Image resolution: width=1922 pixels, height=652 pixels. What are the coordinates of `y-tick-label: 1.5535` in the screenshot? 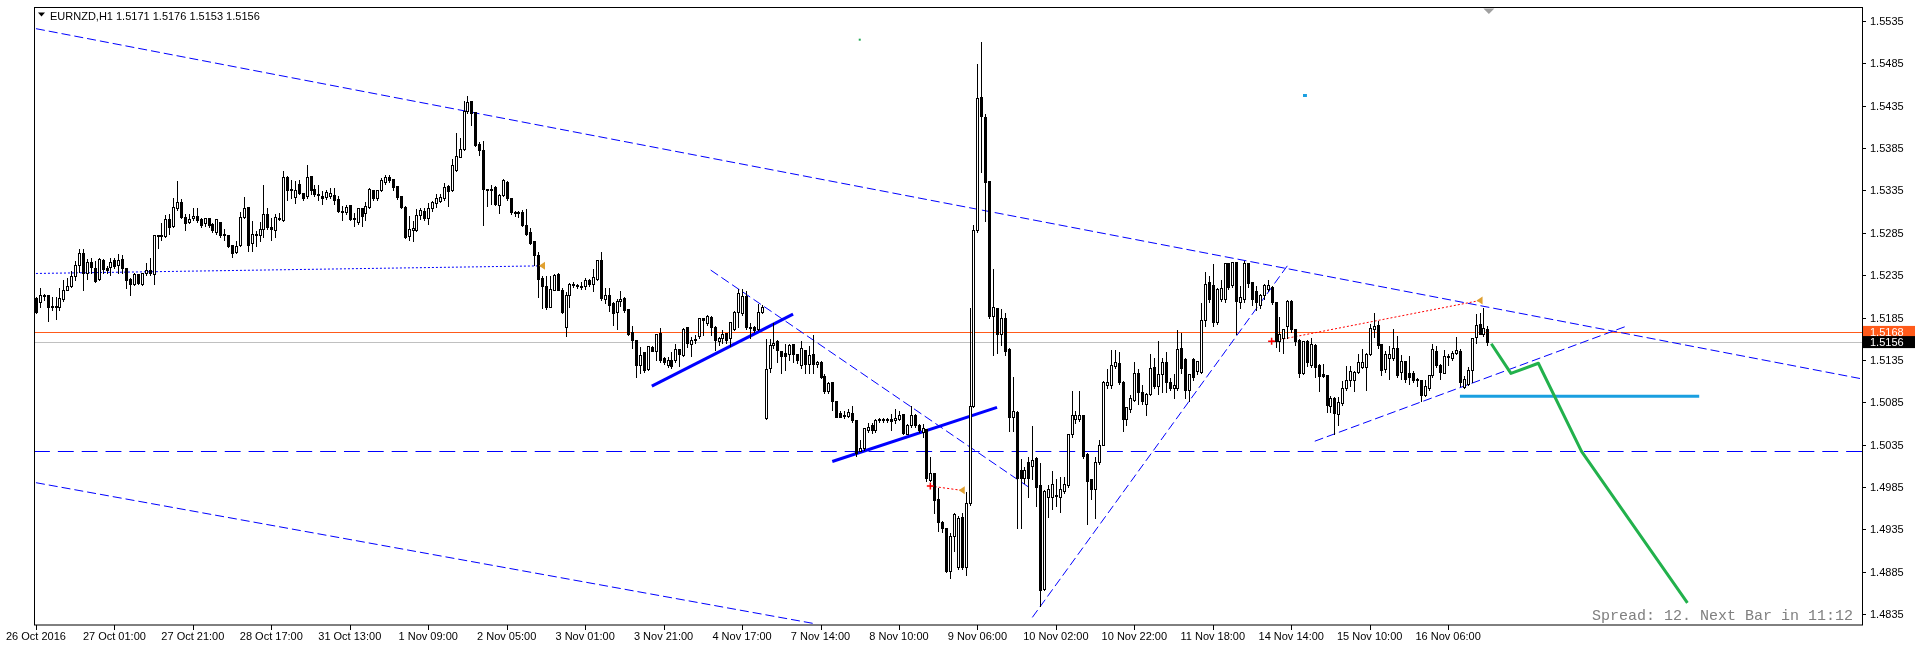 It's located at (1887, 21).